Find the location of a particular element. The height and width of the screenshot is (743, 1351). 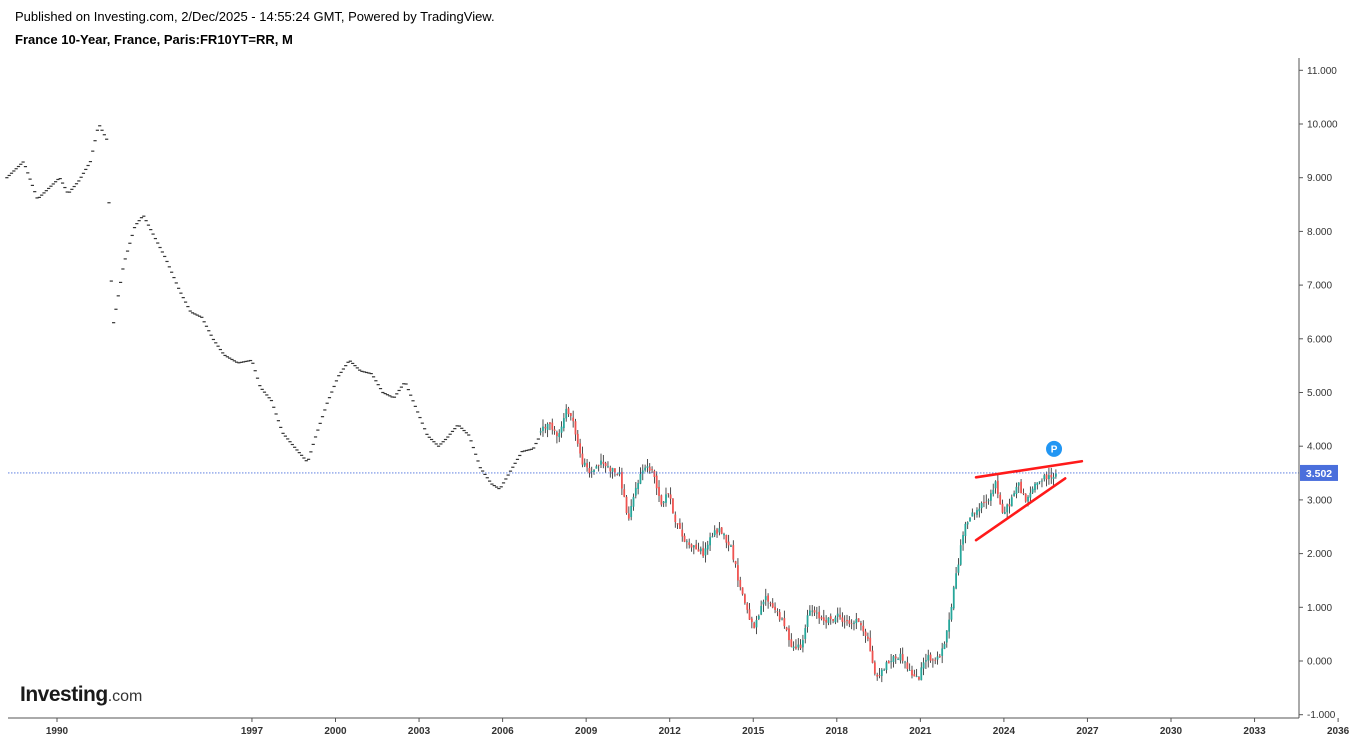

marker-p-label: P is located at coordinates (1054, 449).